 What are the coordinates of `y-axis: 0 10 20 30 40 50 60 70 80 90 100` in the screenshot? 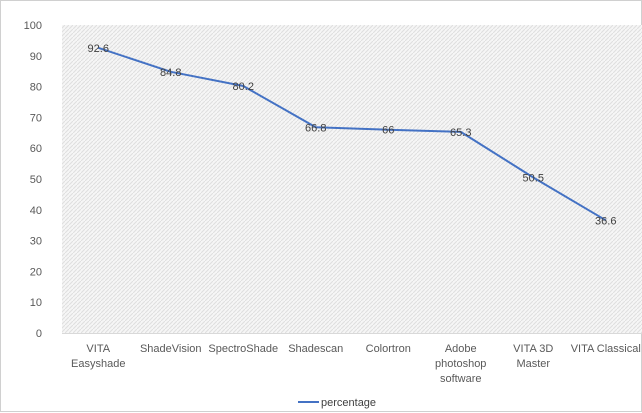 It's located at (33, 180).